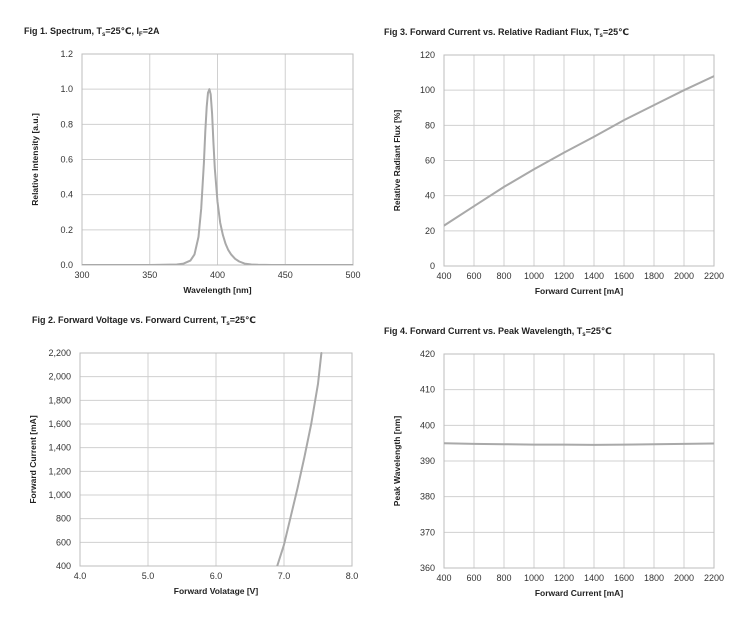 The width and height of the screenshot is (750, 644). What do you see at coordinates (564, 276) in the screenshot?
I see `fig3-xtick-label: 1200` at bounding box center [564, 276].